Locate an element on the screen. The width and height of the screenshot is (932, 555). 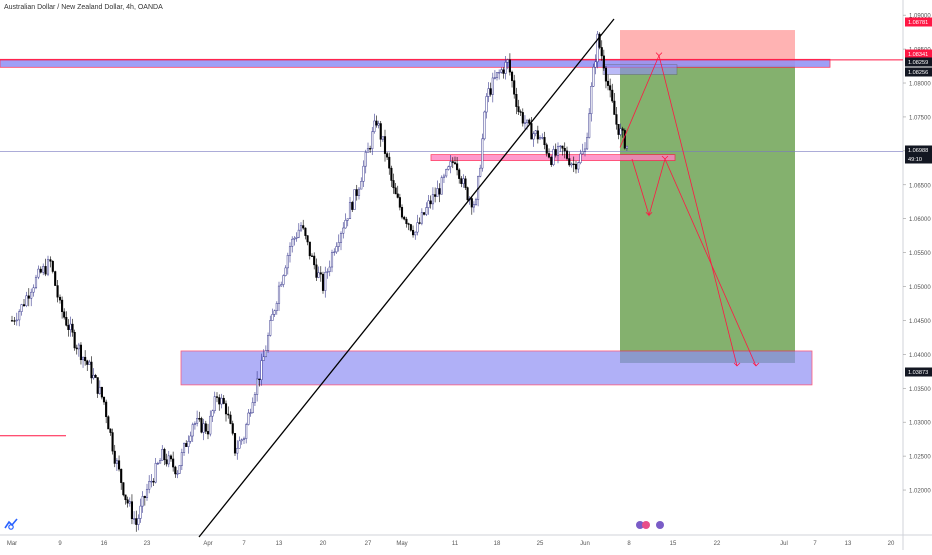
price-badge-zone is located at coordinates (918, 62).